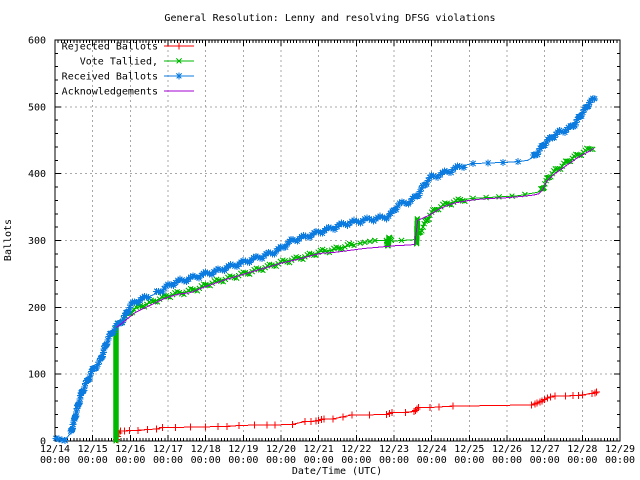  I want to click on x-tick-label: 12/24, so click(432, 449).